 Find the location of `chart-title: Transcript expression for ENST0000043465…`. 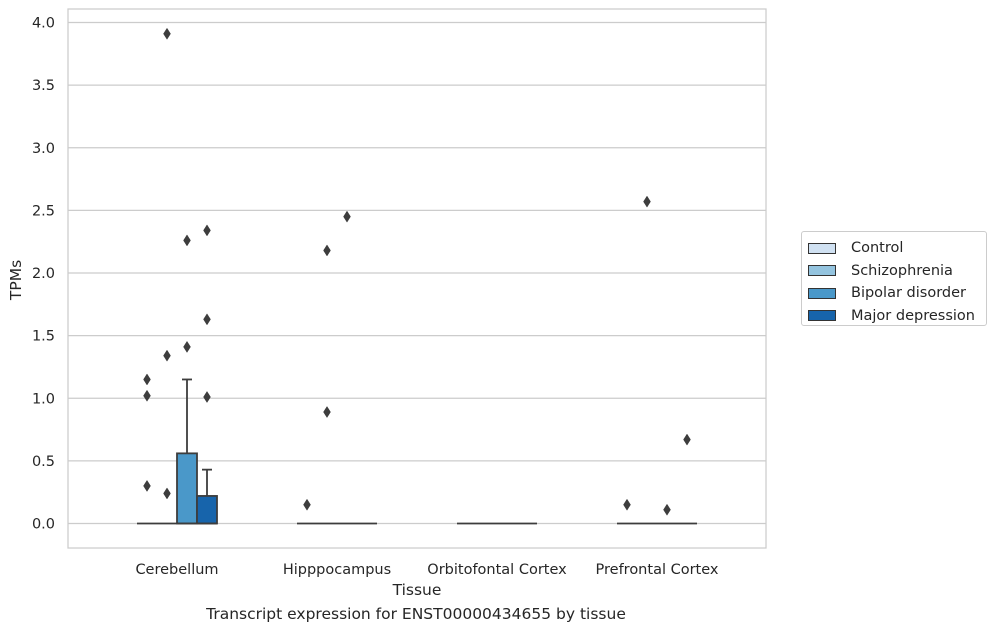

chart-title: Transcript expression for ENST0000043465… is located at coordinates (416, 614).